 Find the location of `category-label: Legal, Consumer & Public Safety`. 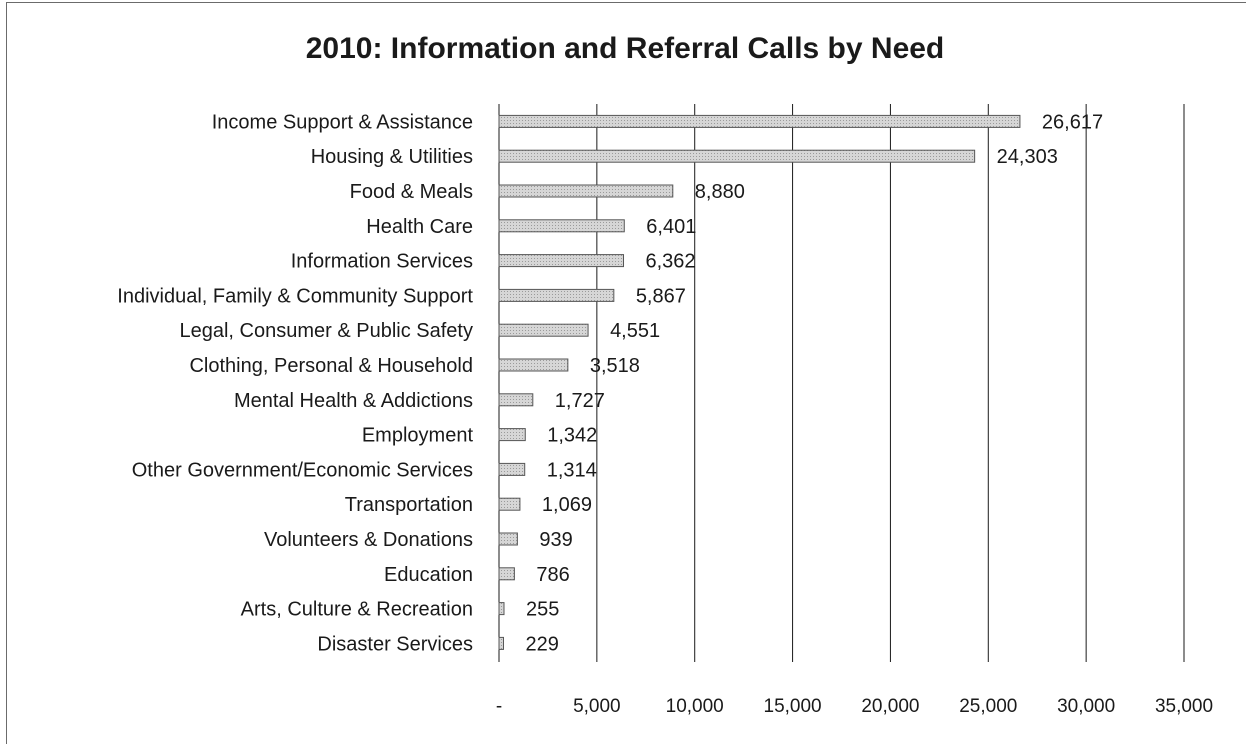

category-label: Legal, Consumer & Public Safety is located at coordinates (327, 331).